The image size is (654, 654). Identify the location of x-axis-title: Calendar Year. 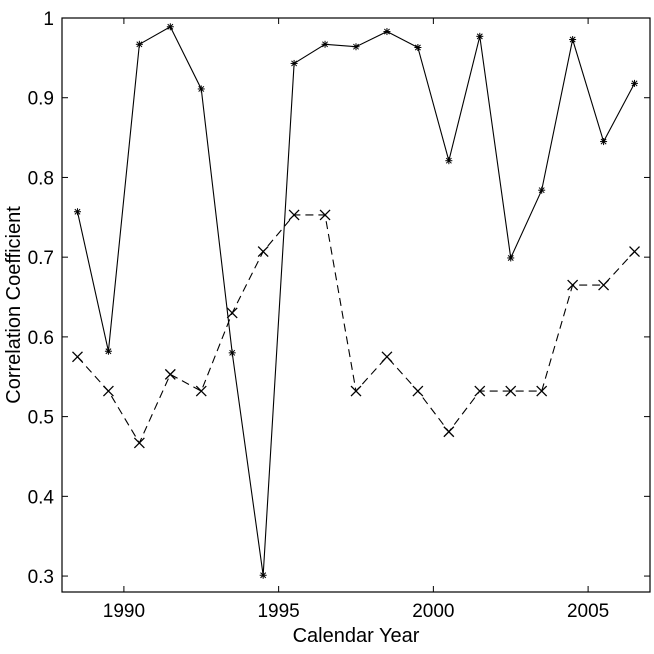
(356, 636).